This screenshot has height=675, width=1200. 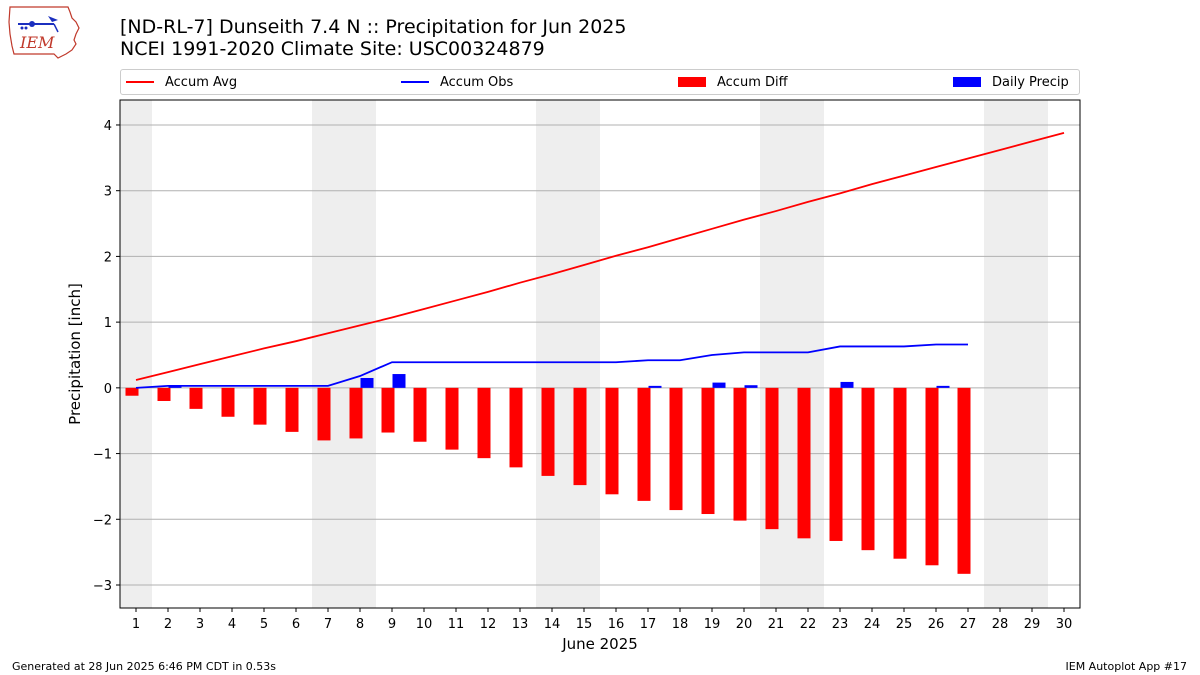 What do you see at coordinates (264, 624) in the screenshot?
I see `x-tick-label-5: 5` at bounding box center [264, 624].